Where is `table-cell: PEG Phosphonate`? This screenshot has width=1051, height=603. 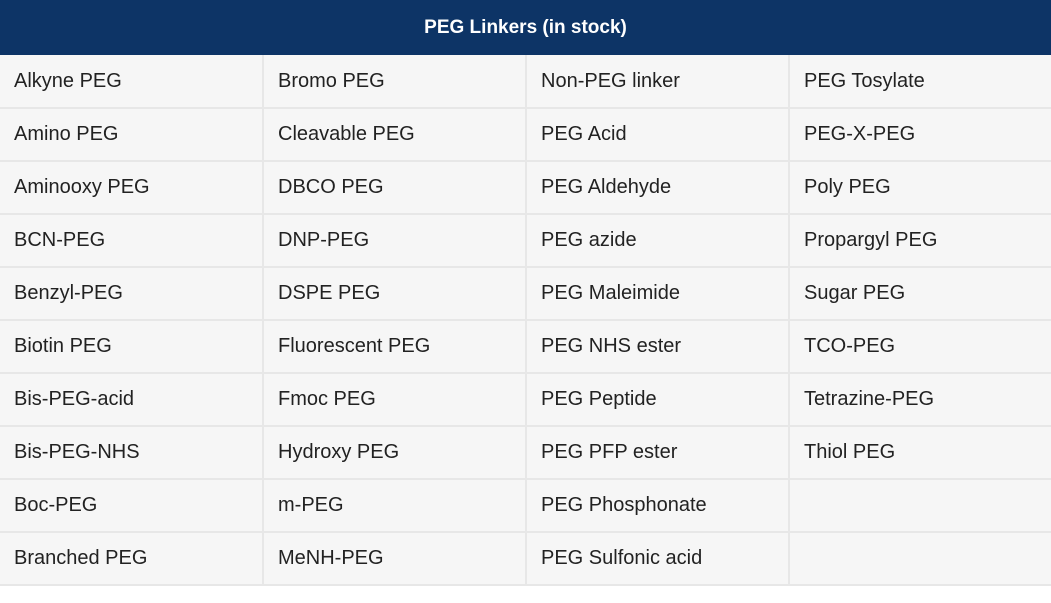
table-cell: PEG Phosphonate is located at coordinates (658, 506).